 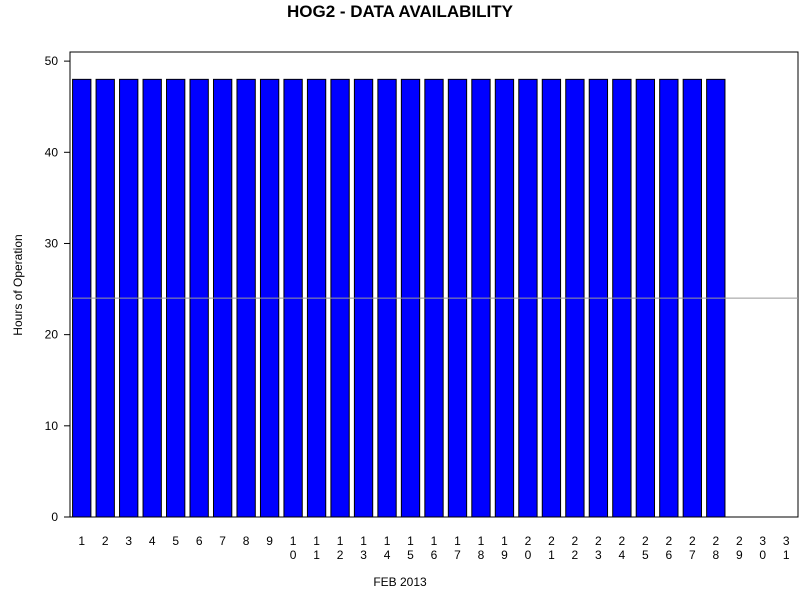 What do you see at coordinates (52, 61) in the screenshot?
I see `y-tick-label: 50` at bounding box center [52, 61].